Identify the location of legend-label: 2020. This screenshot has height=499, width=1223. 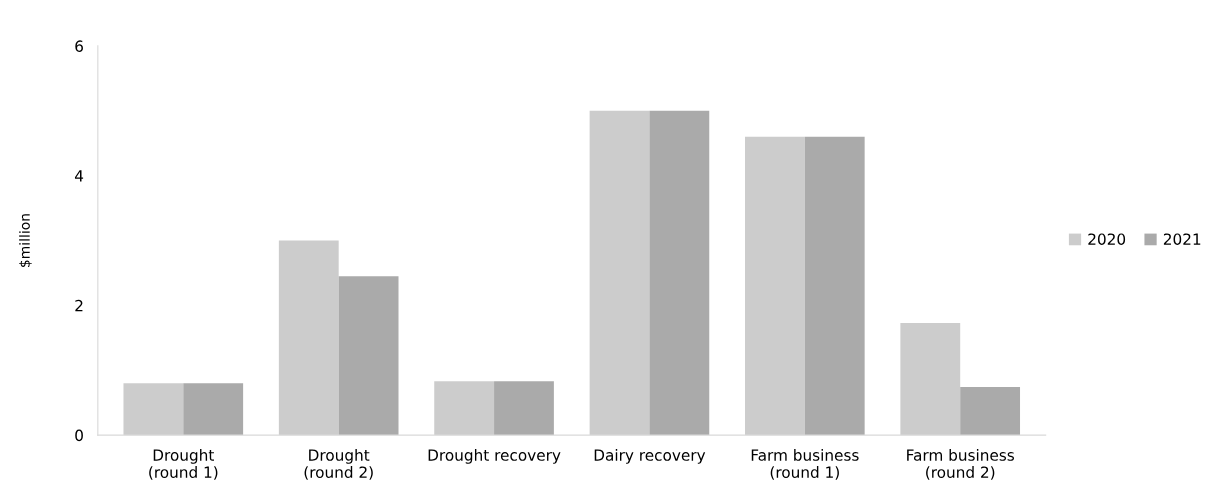
(1107, 239).